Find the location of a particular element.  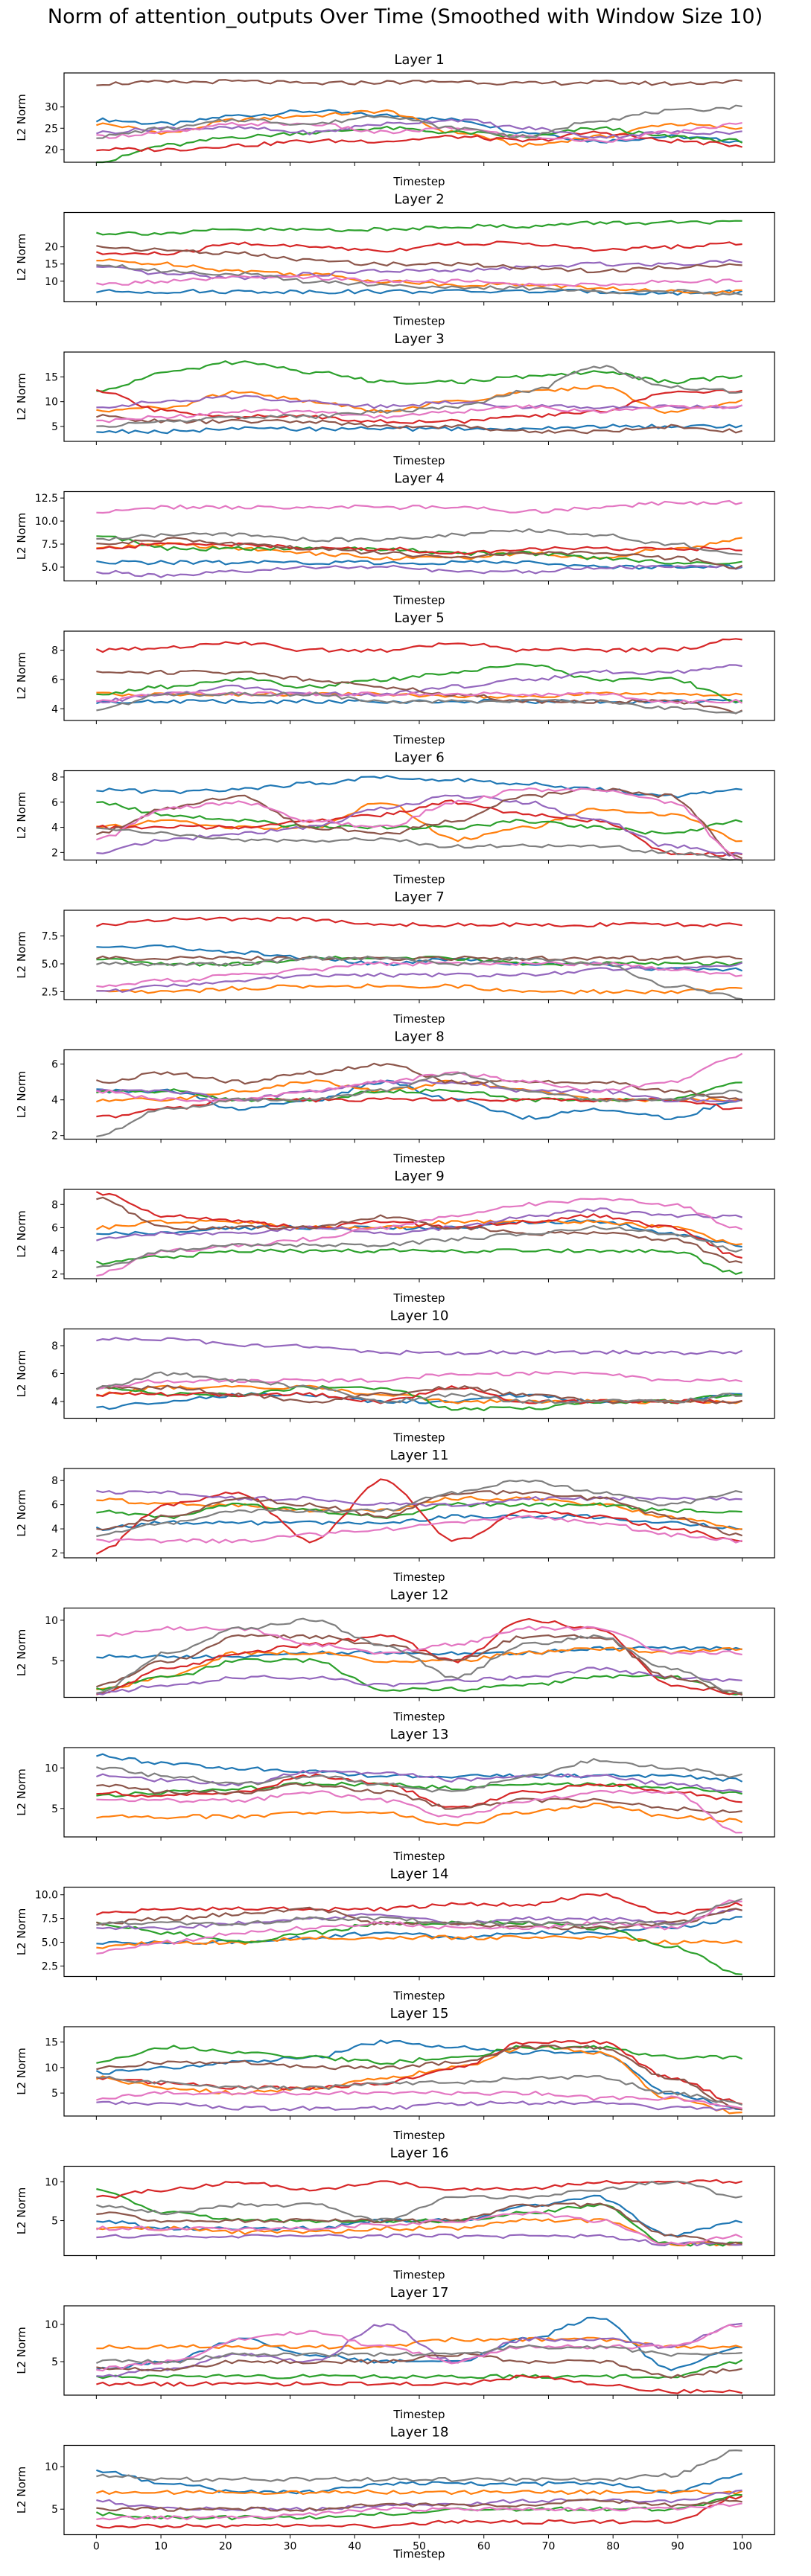

chart-panel-13: Layer 13 L2 Norm Timestep 5 10 is located at coordinates (395, 1795).